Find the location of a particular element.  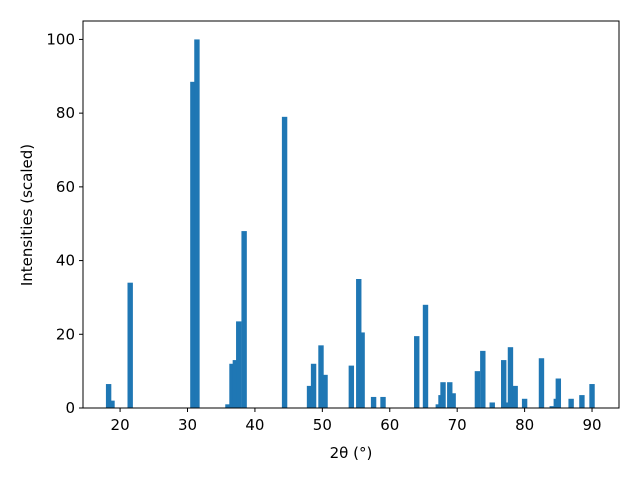

x-tick-label: 20 is located at coordinates (120, 425).